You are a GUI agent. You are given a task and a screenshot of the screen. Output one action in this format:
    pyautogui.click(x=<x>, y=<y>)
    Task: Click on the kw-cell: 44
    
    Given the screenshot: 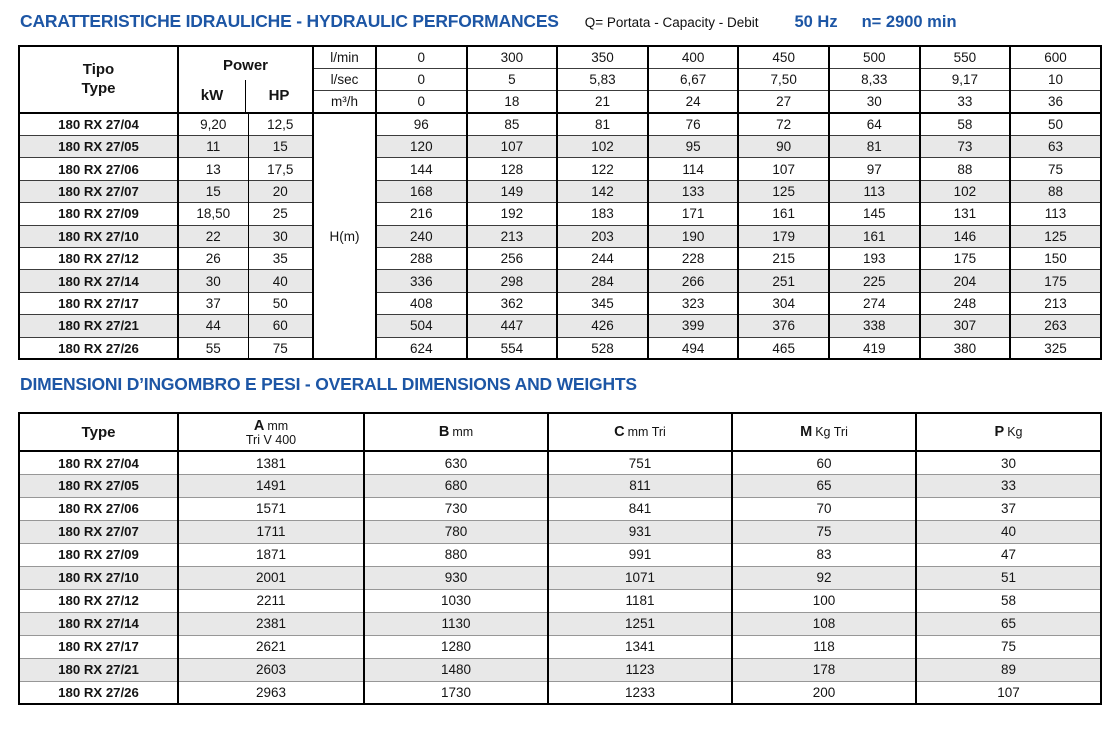 What is the action you would take?
    pyautogui.click(x=212, y=326)
    